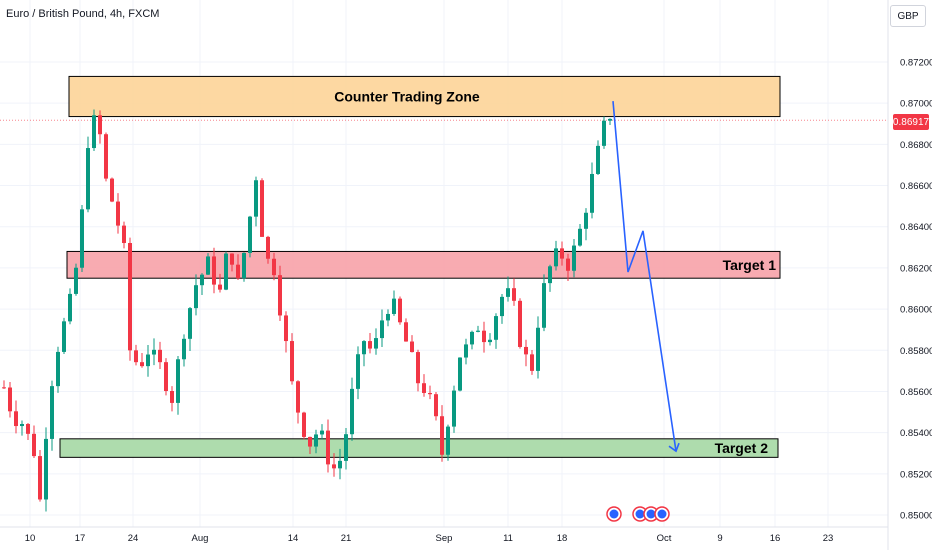 This screenshot has height=555, width=932. I want to click on counter-trading-zone, so click(424, 96).